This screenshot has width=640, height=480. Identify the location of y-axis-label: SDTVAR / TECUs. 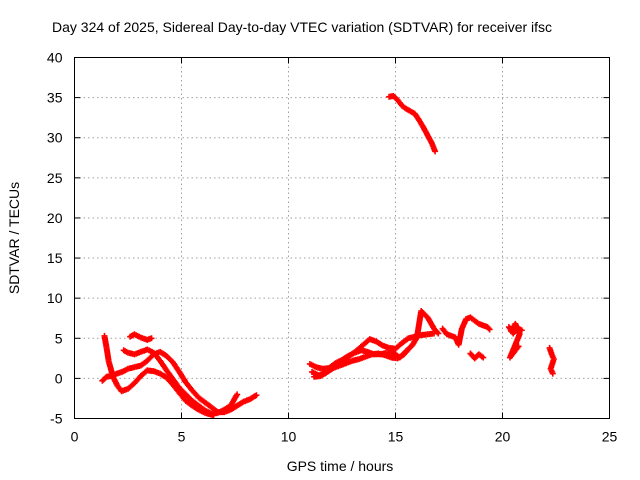
(14, 238).